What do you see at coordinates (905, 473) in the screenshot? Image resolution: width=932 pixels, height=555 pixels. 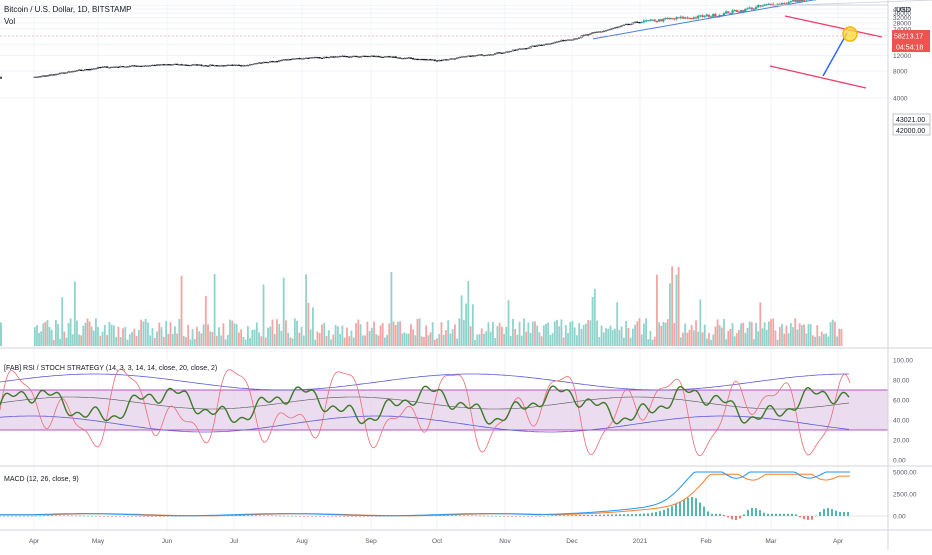 I see `macd-tick-label: 5000.00` at bounding box center [905, 473].